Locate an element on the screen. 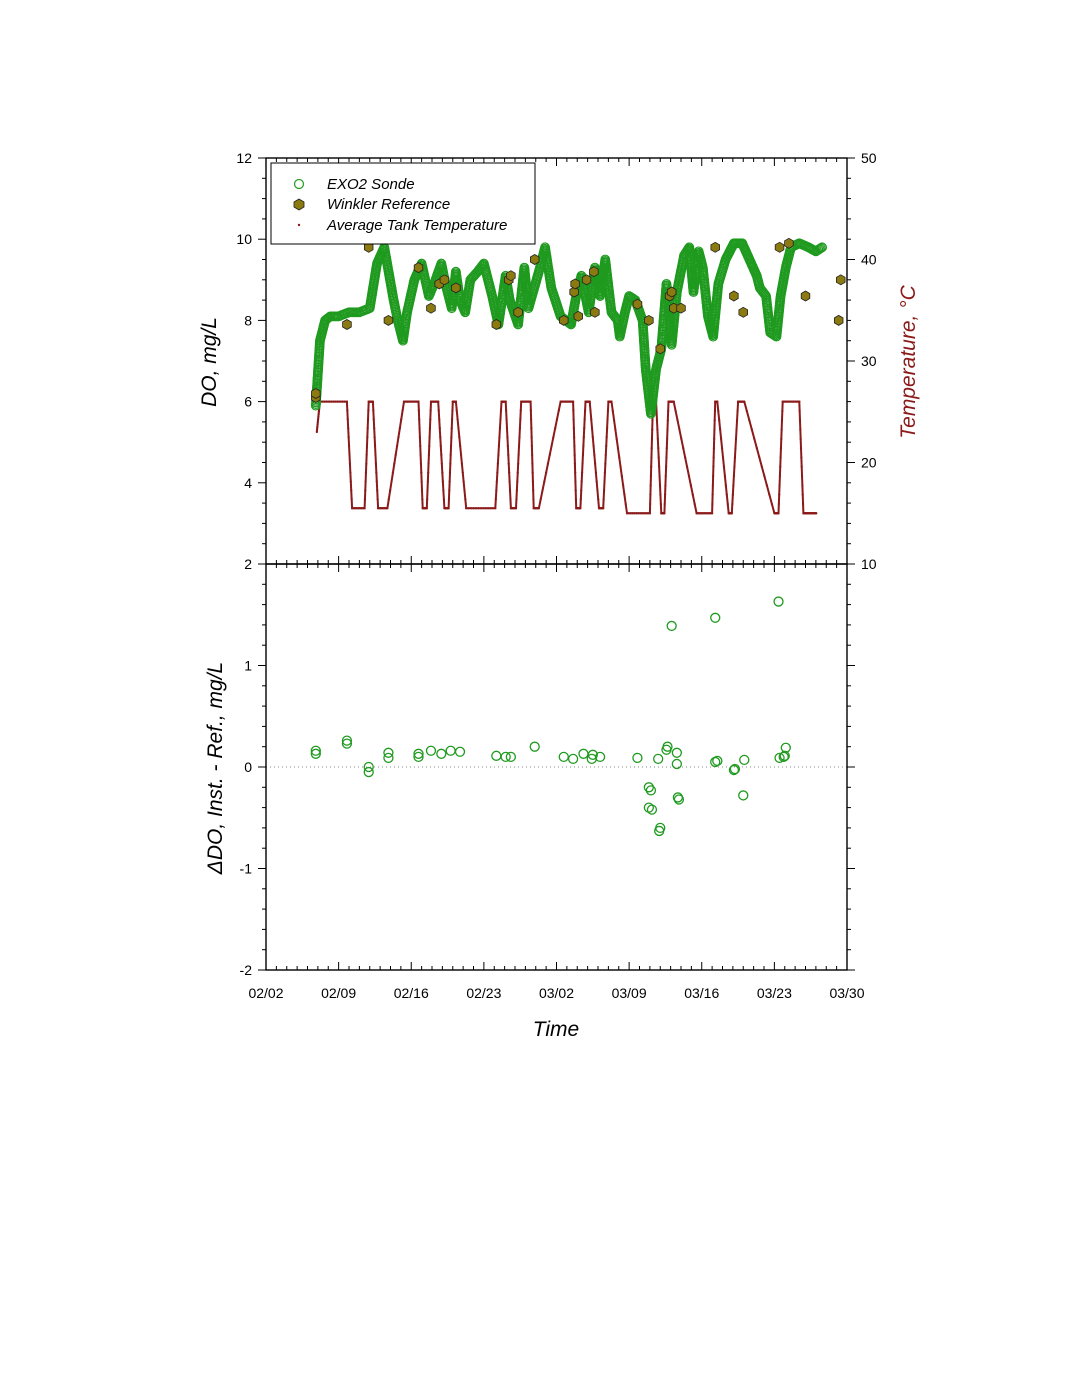  bottom-y-tick-label: -2 is located at coordinates (246, 970).